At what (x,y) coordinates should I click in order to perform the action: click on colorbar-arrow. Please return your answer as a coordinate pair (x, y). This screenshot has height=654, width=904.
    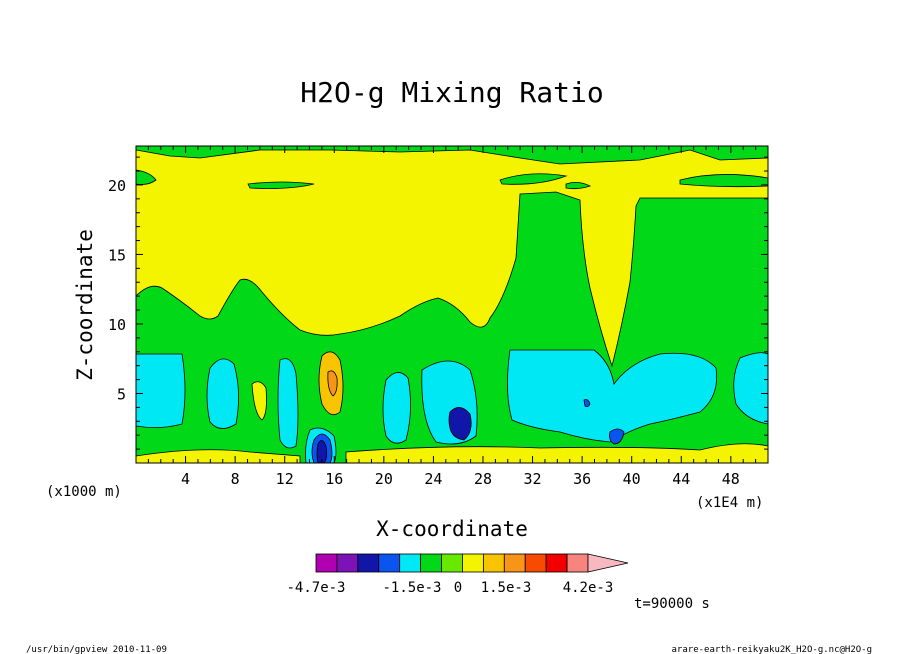
    Looking at the image, I should click on (608, 563).